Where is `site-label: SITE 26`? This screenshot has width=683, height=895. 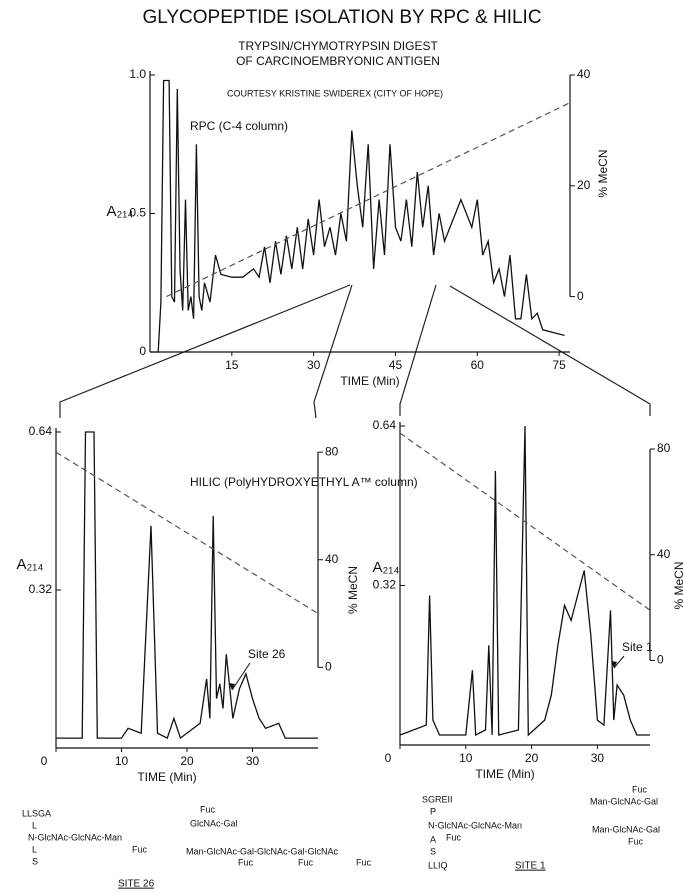 site-label: SITE 26 is located at coordinates (136, 884).